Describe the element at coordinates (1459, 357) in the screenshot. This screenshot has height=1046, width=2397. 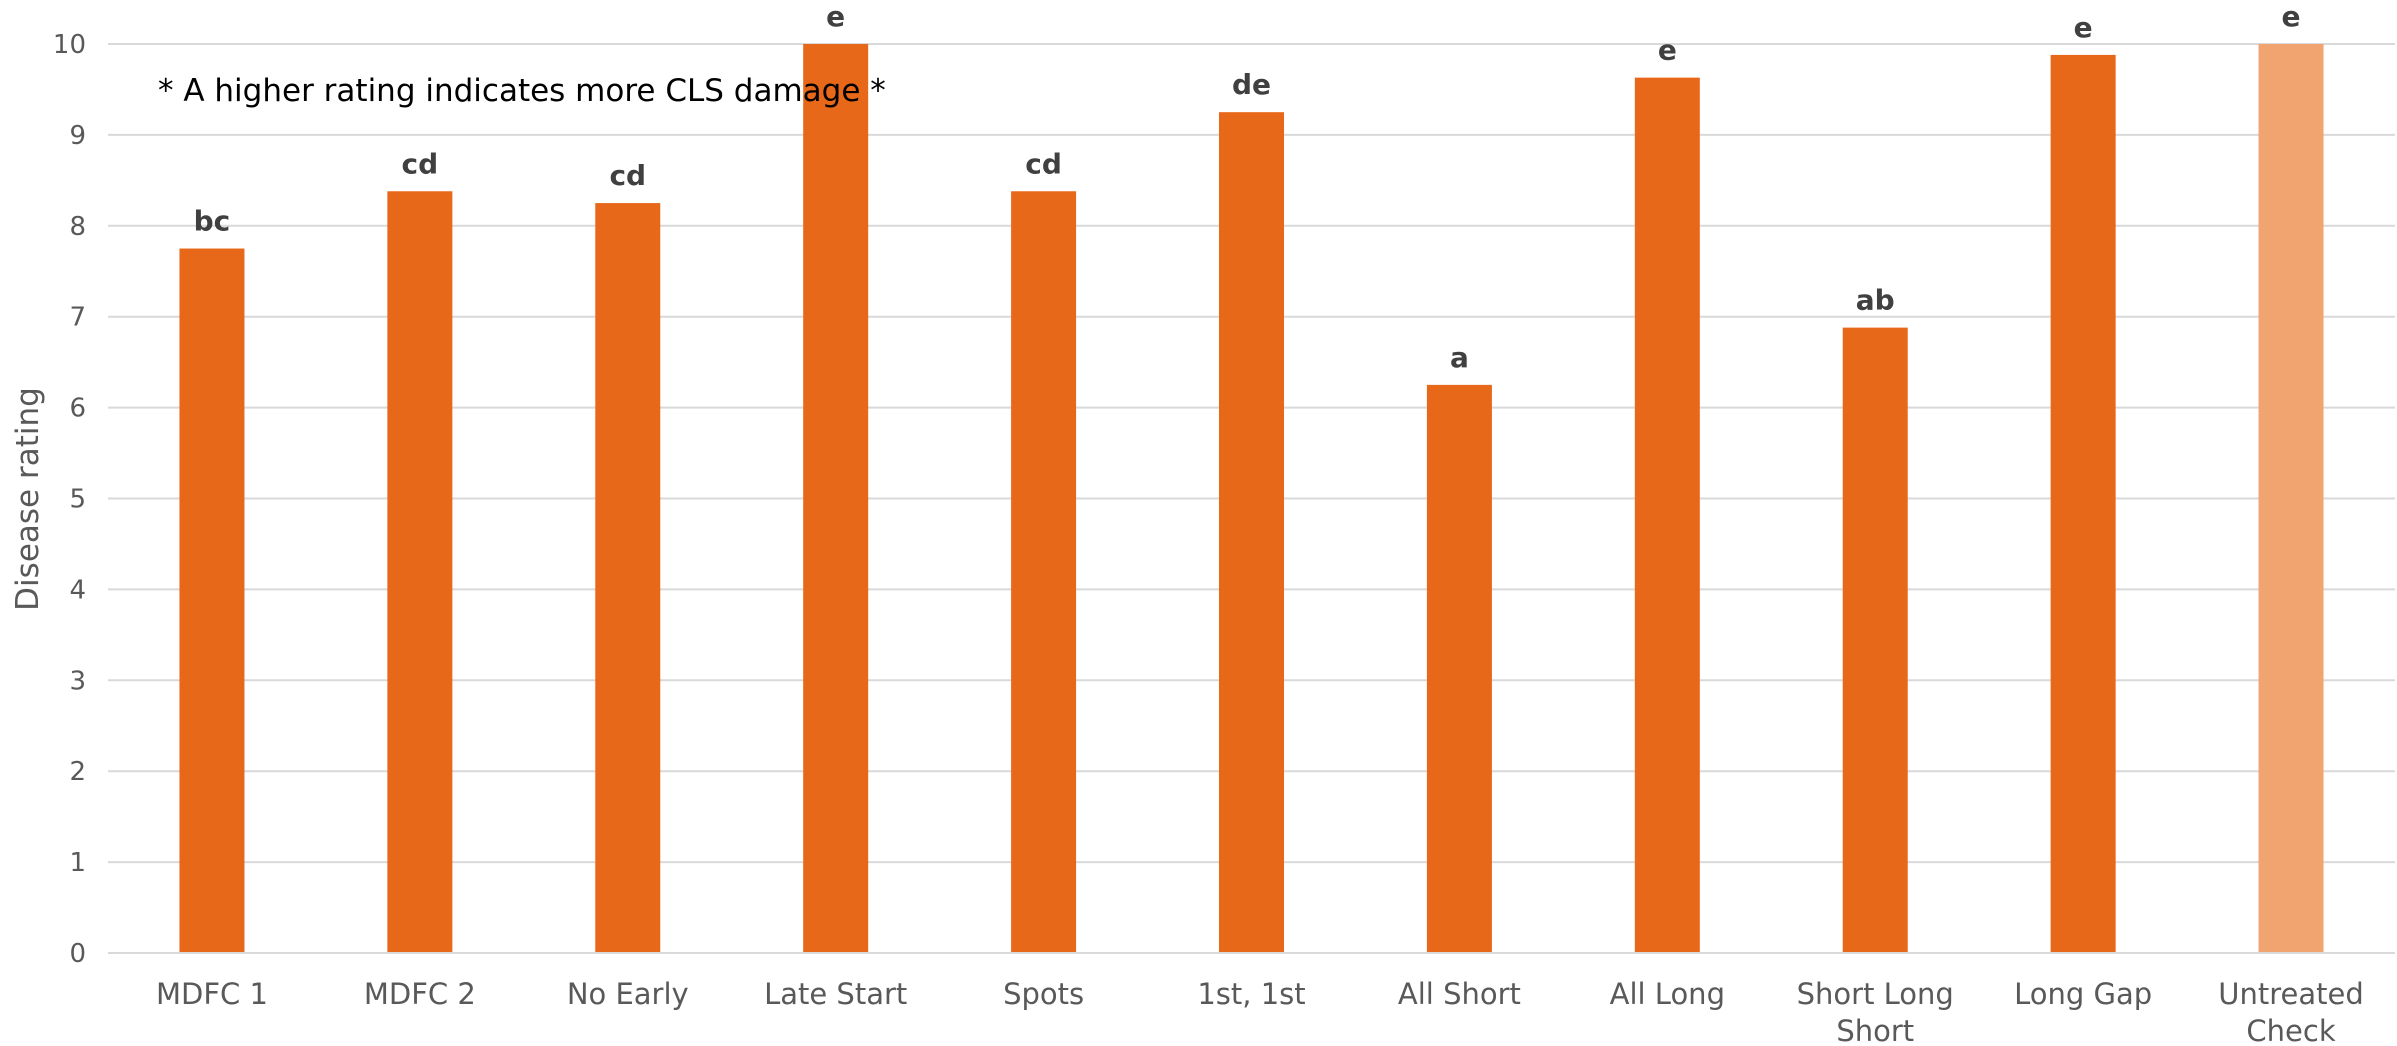
I see `data-label: a` at that location.